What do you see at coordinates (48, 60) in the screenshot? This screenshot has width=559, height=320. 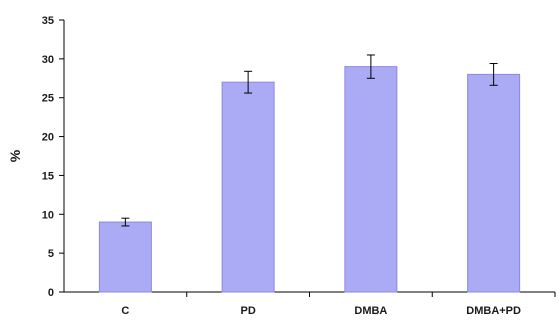 I see `y-tick-label: 30` at bounding box center [48, 60].